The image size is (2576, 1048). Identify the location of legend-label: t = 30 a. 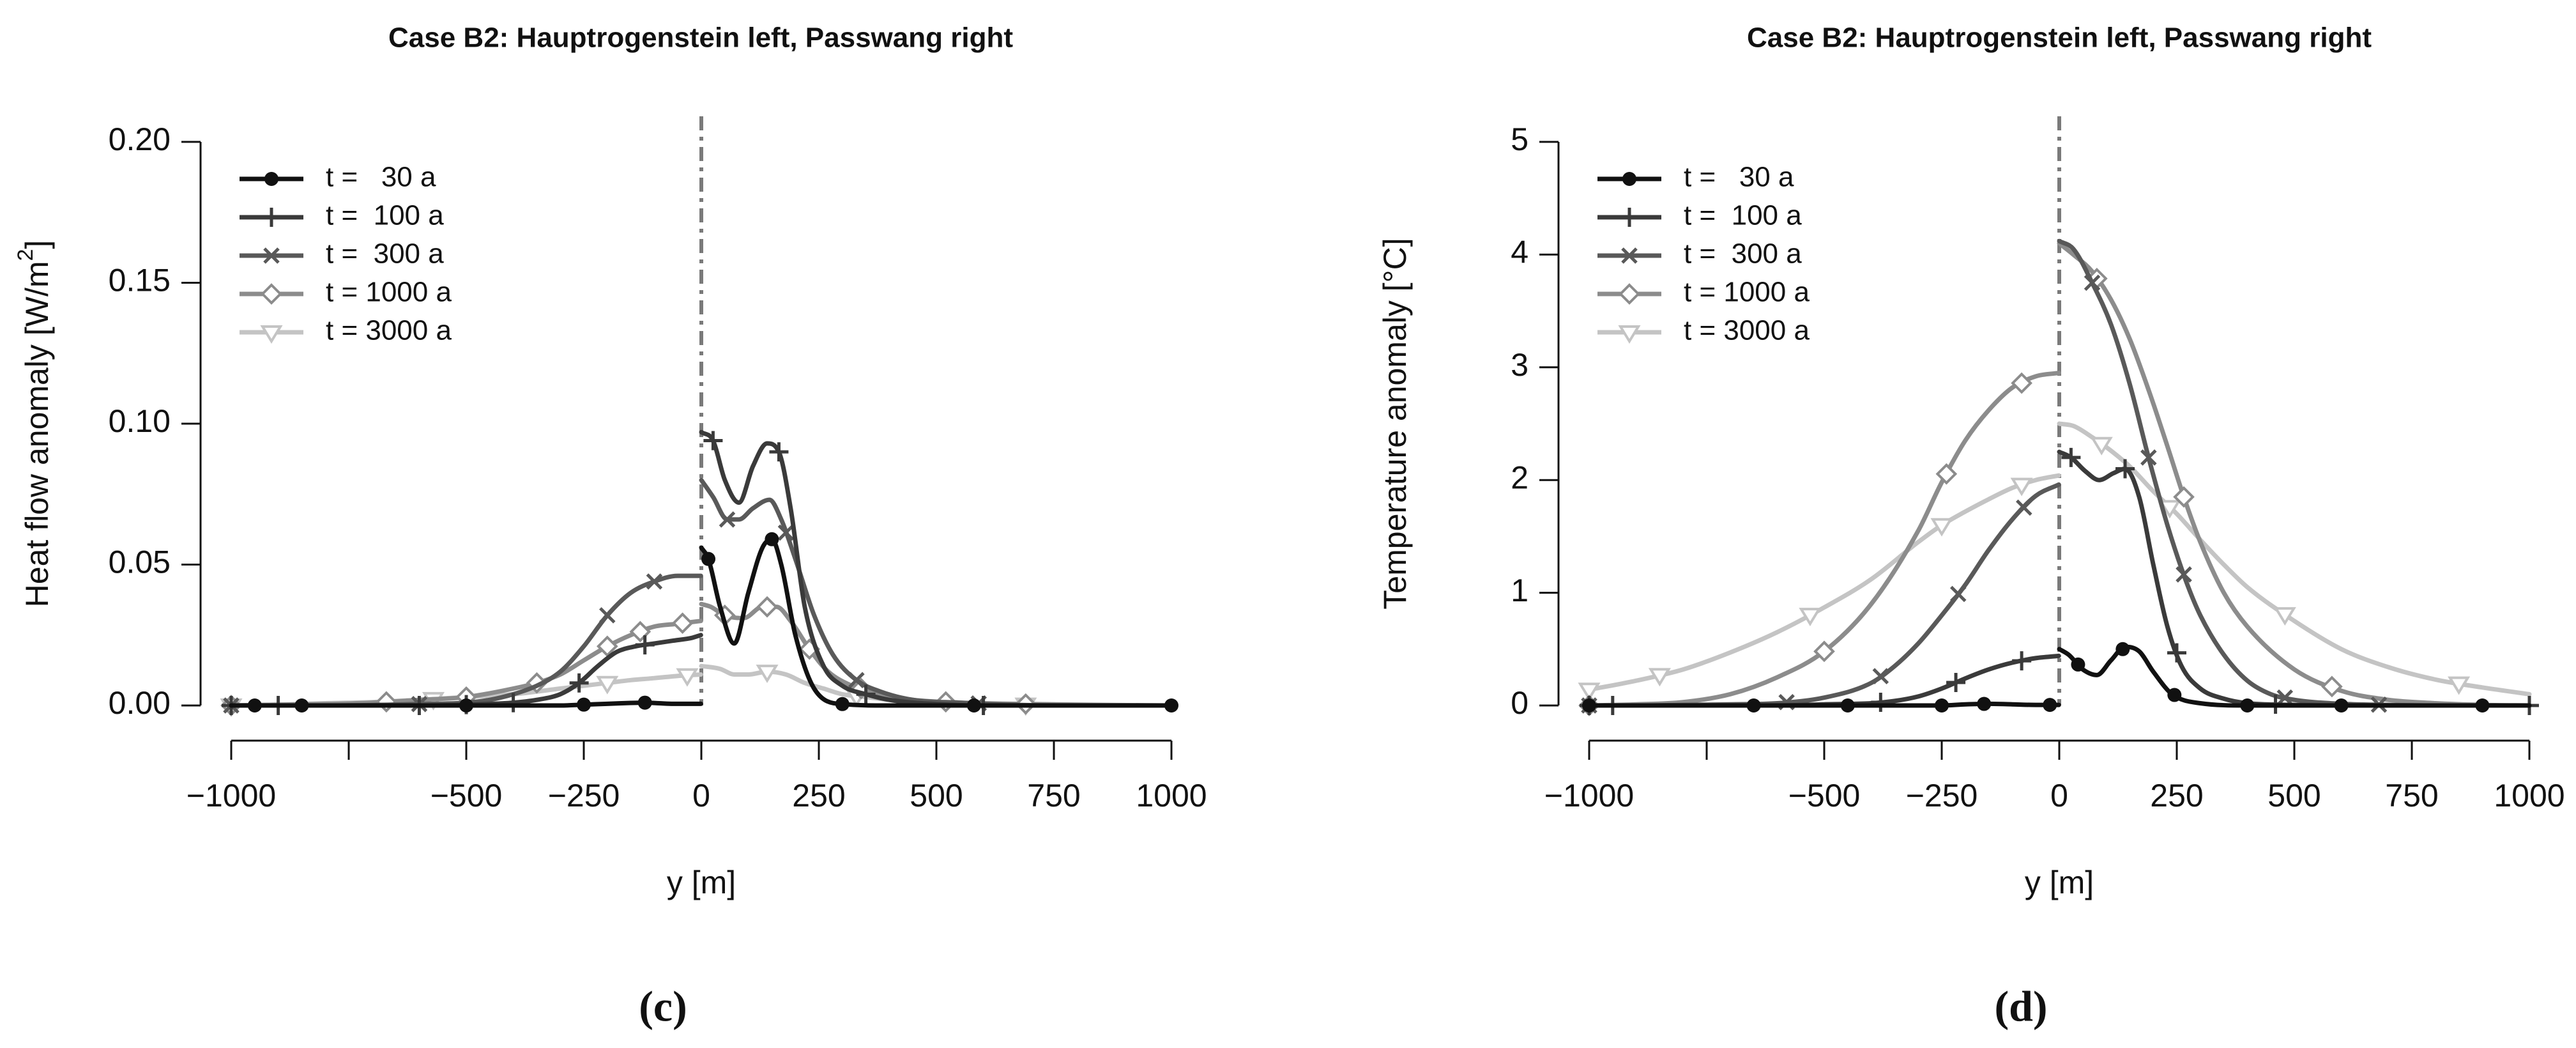
(381, 177).